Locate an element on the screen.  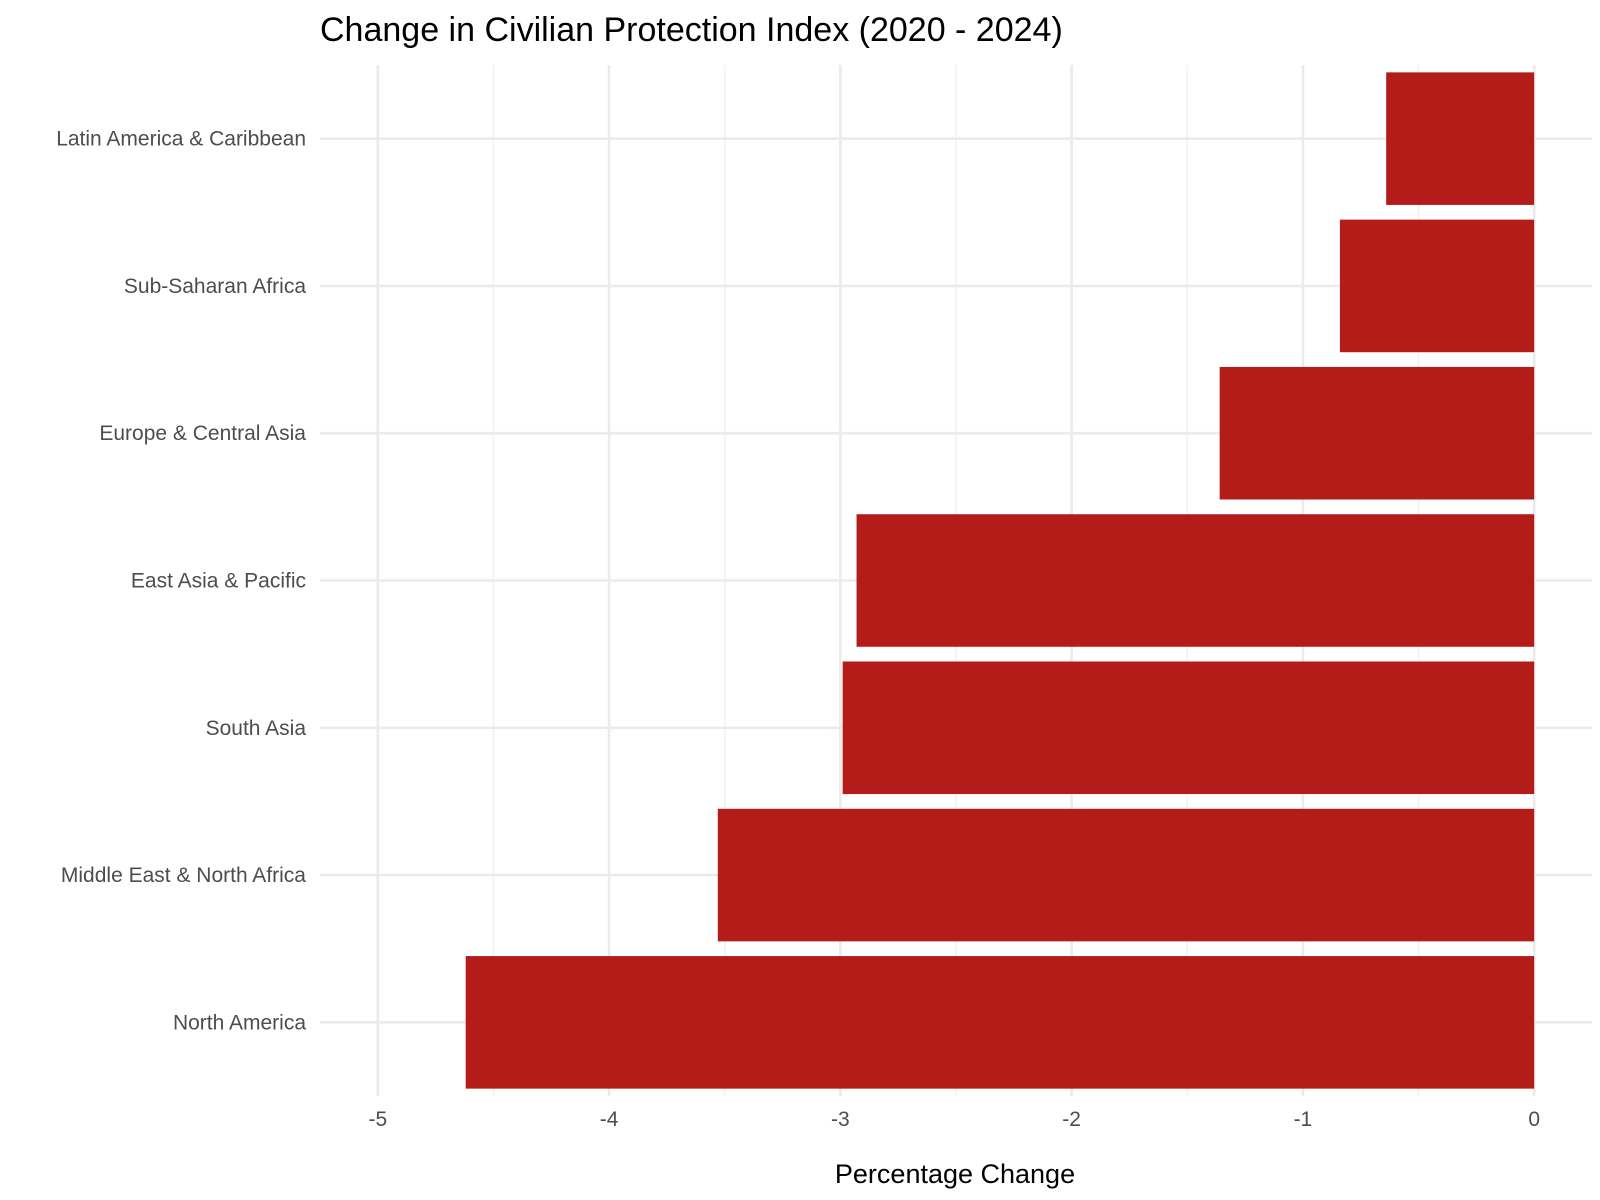
x-tick-label: -1 is located at coordinates (1303, 1119).